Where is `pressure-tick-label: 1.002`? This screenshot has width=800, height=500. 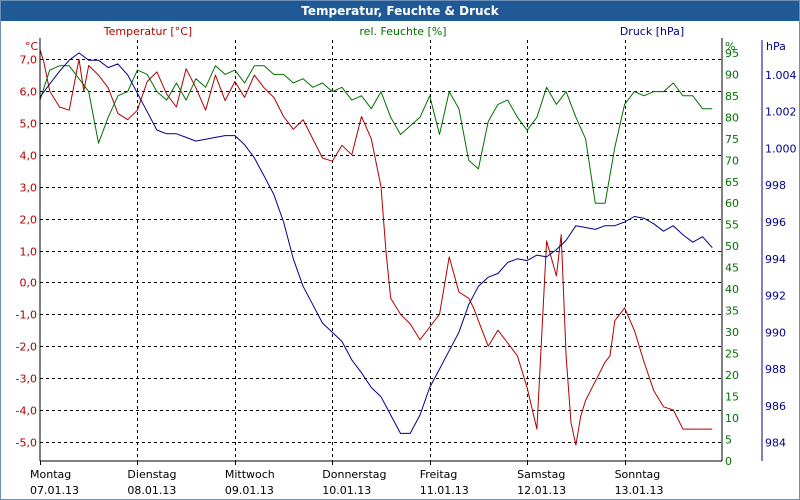 pressure-tick-label: 1.002 is located at coordinates (781, 112).